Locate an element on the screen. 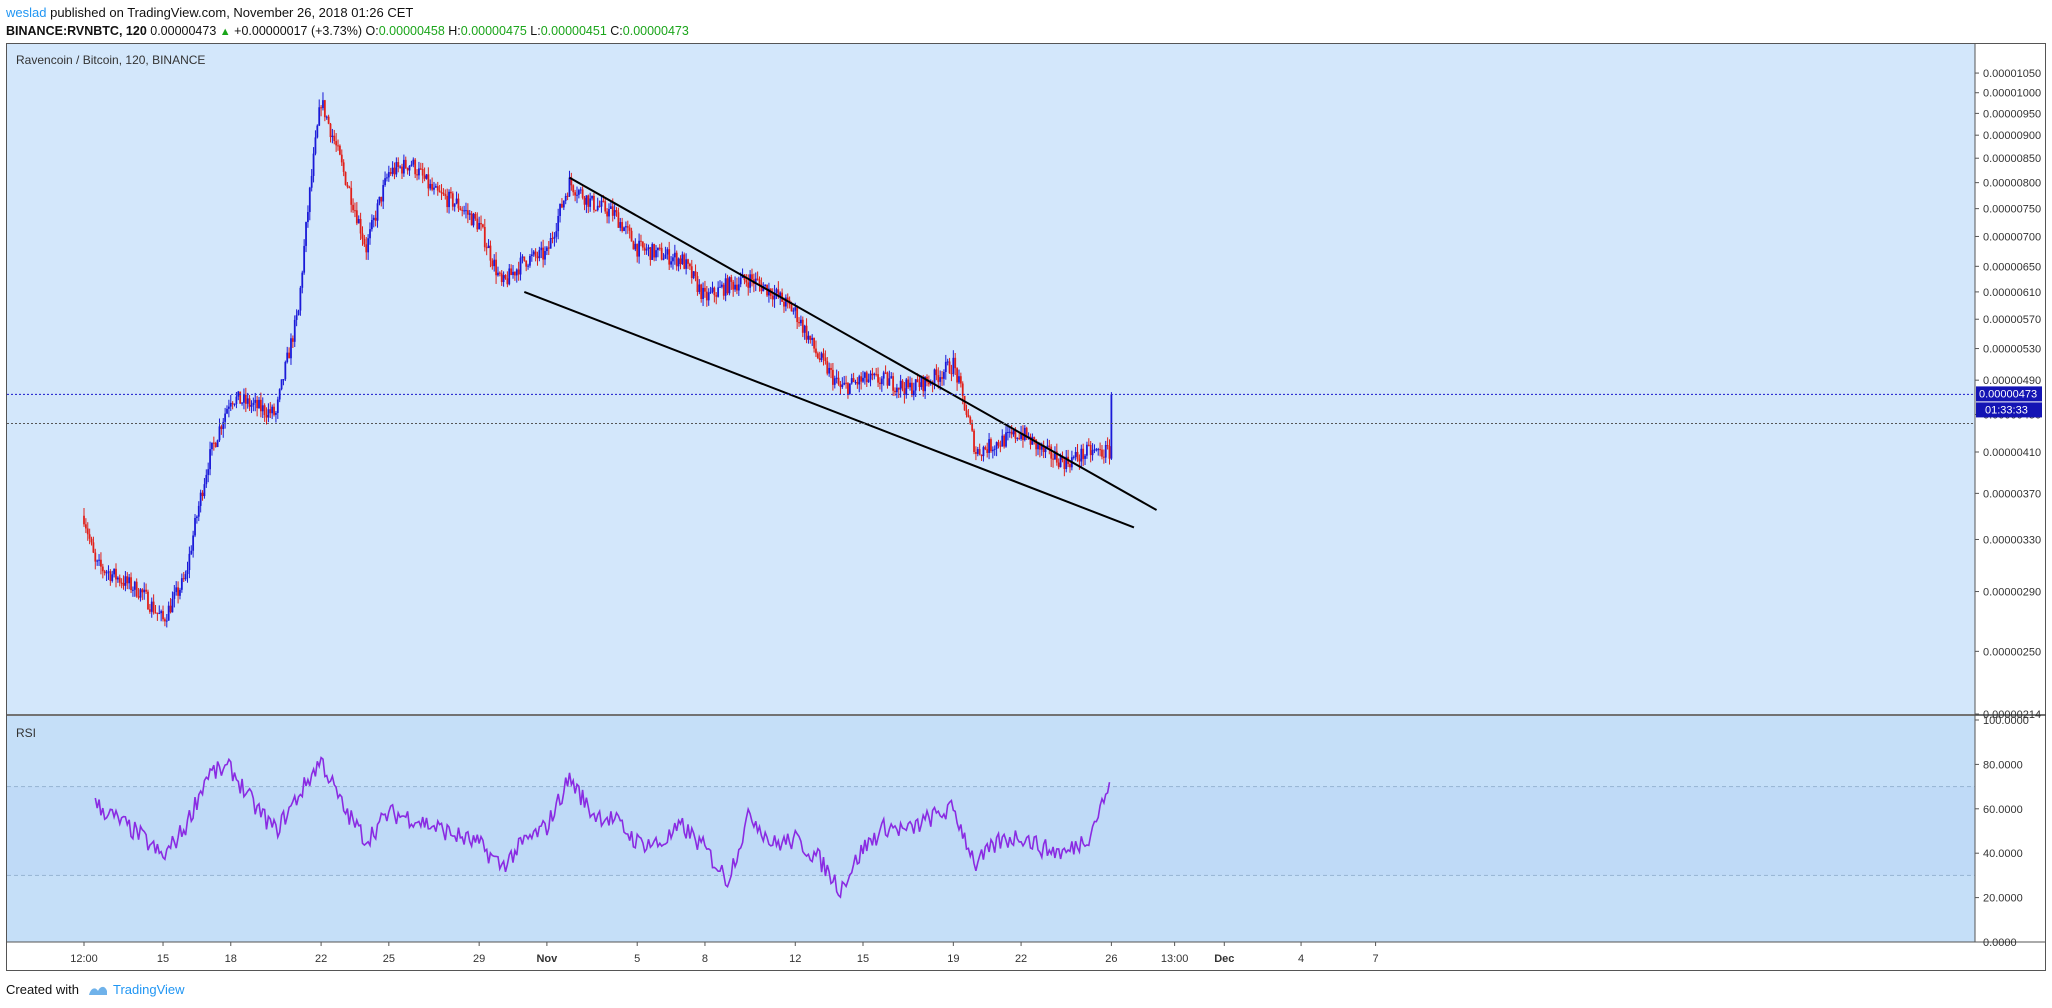  rsi-tick-label: 20.0000 is located at coordinates (2003, 899).